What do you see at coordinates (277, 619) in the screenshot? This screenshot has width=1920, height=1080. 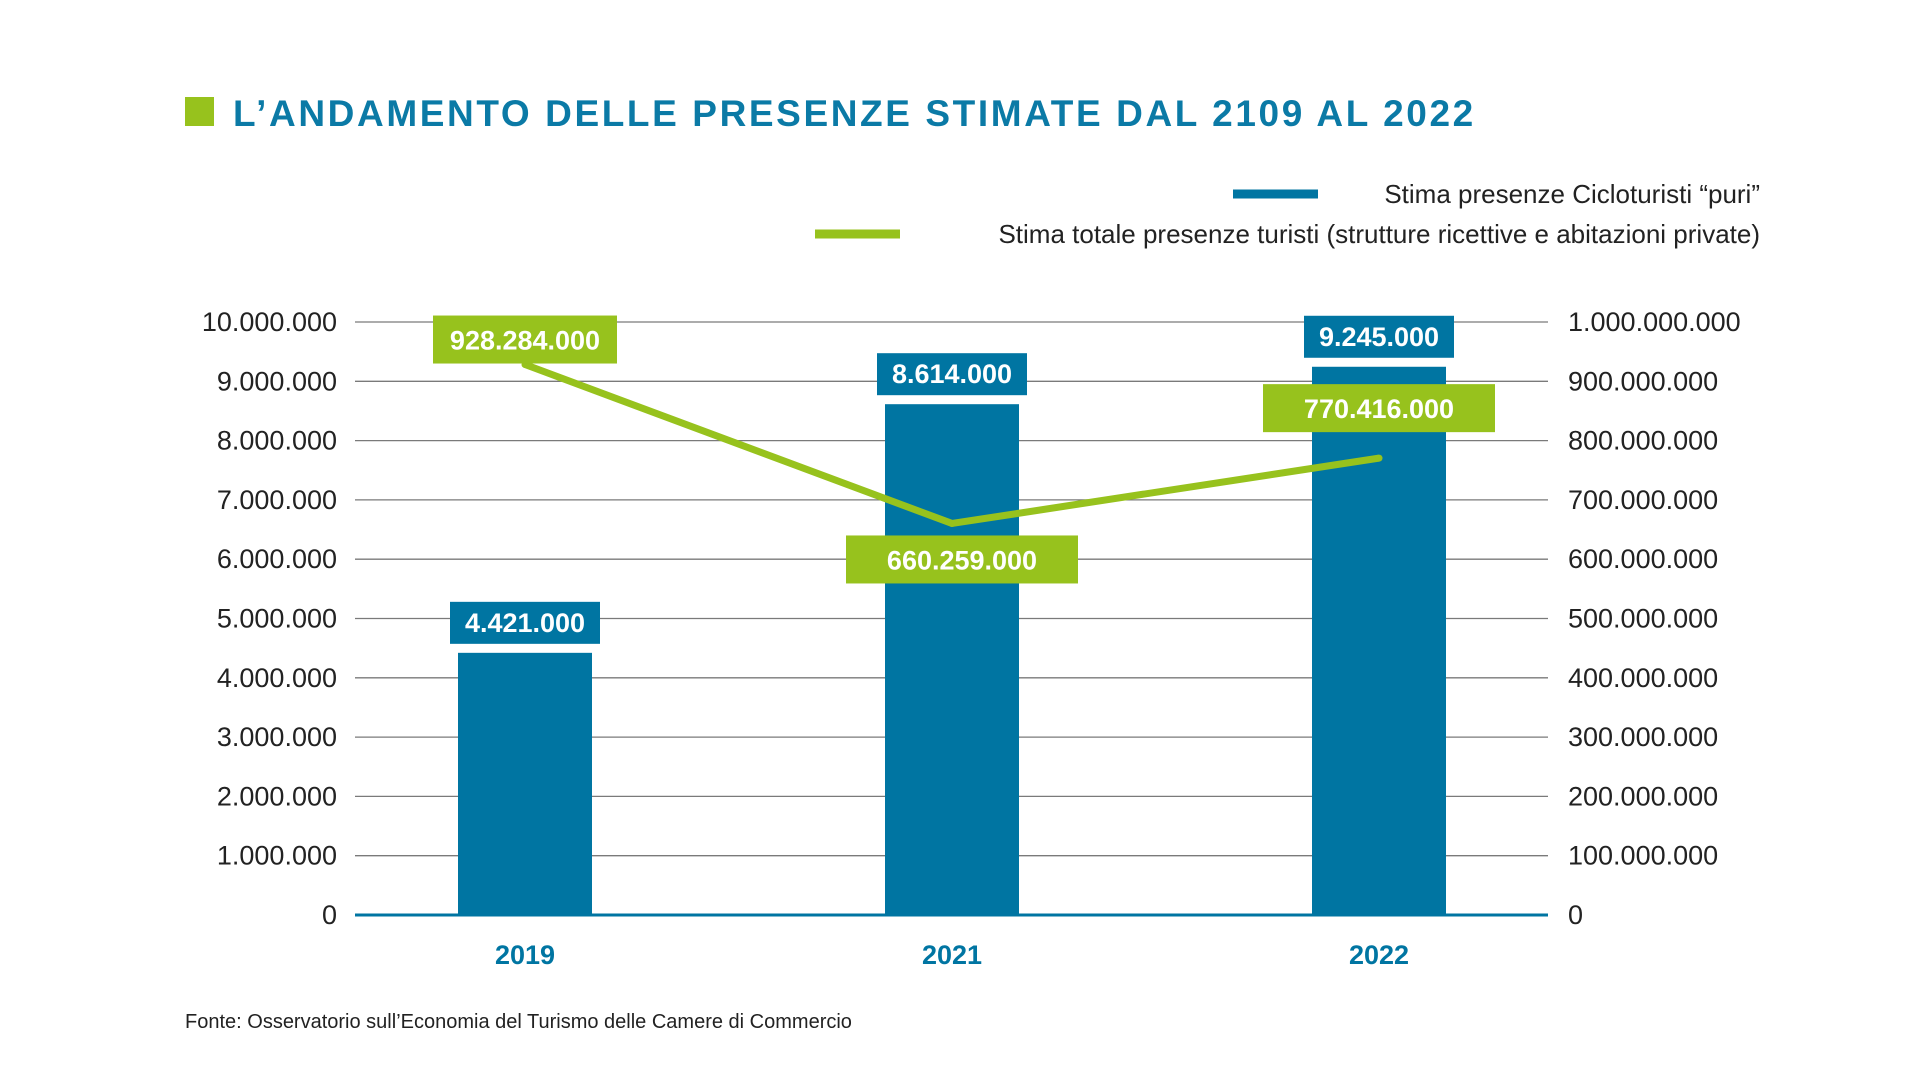 I see `left-tick-label: 5.000.000` at bounding box center [277, 619].